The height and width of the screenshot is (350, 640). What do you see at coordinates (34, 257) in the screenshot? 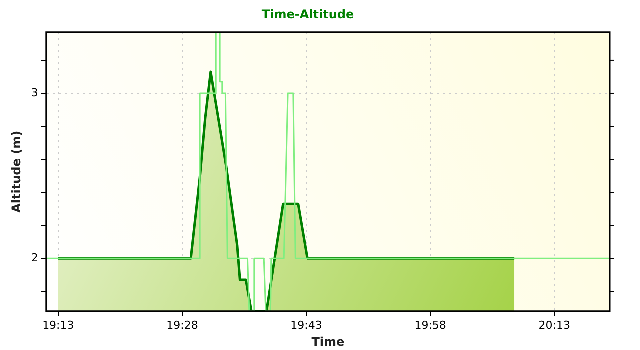
I see `y-tick-label: 2` at bounding box center [34, 257].